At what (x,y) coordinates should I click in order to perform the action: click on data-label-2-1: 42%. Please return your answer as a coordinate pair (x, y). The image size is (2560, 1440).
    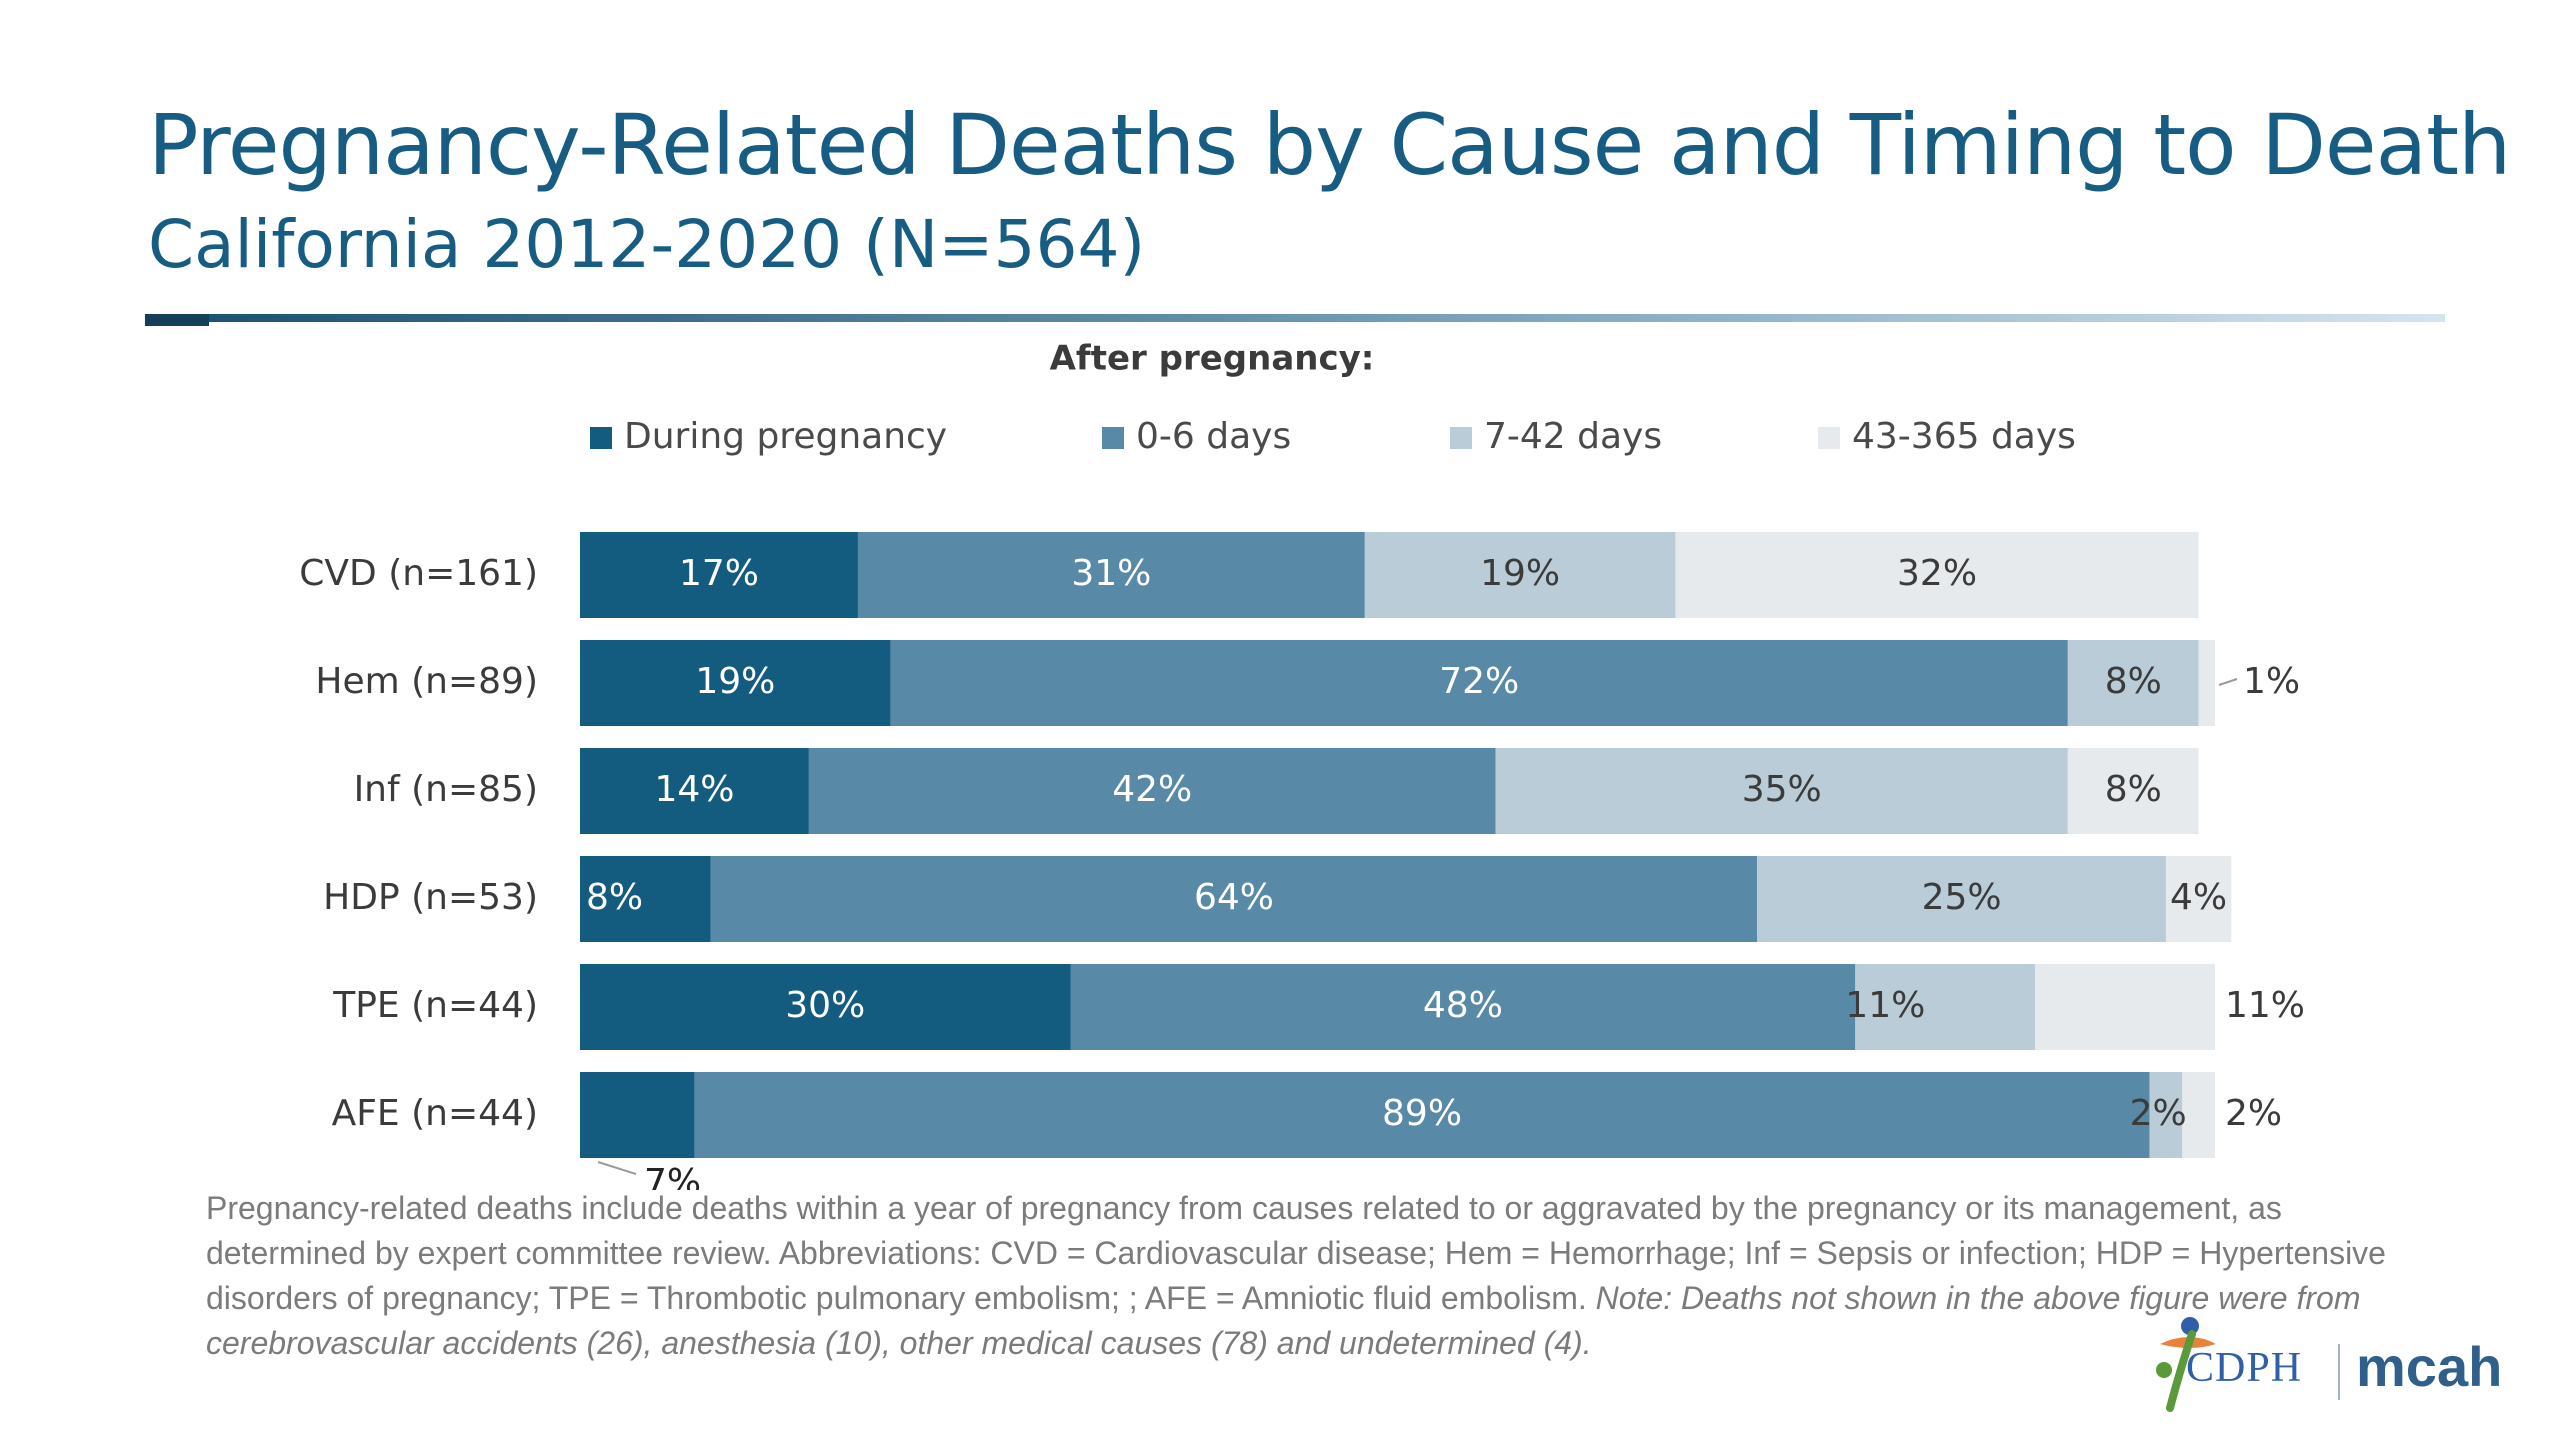
    Looking at the image, I should click on (1152, 789).